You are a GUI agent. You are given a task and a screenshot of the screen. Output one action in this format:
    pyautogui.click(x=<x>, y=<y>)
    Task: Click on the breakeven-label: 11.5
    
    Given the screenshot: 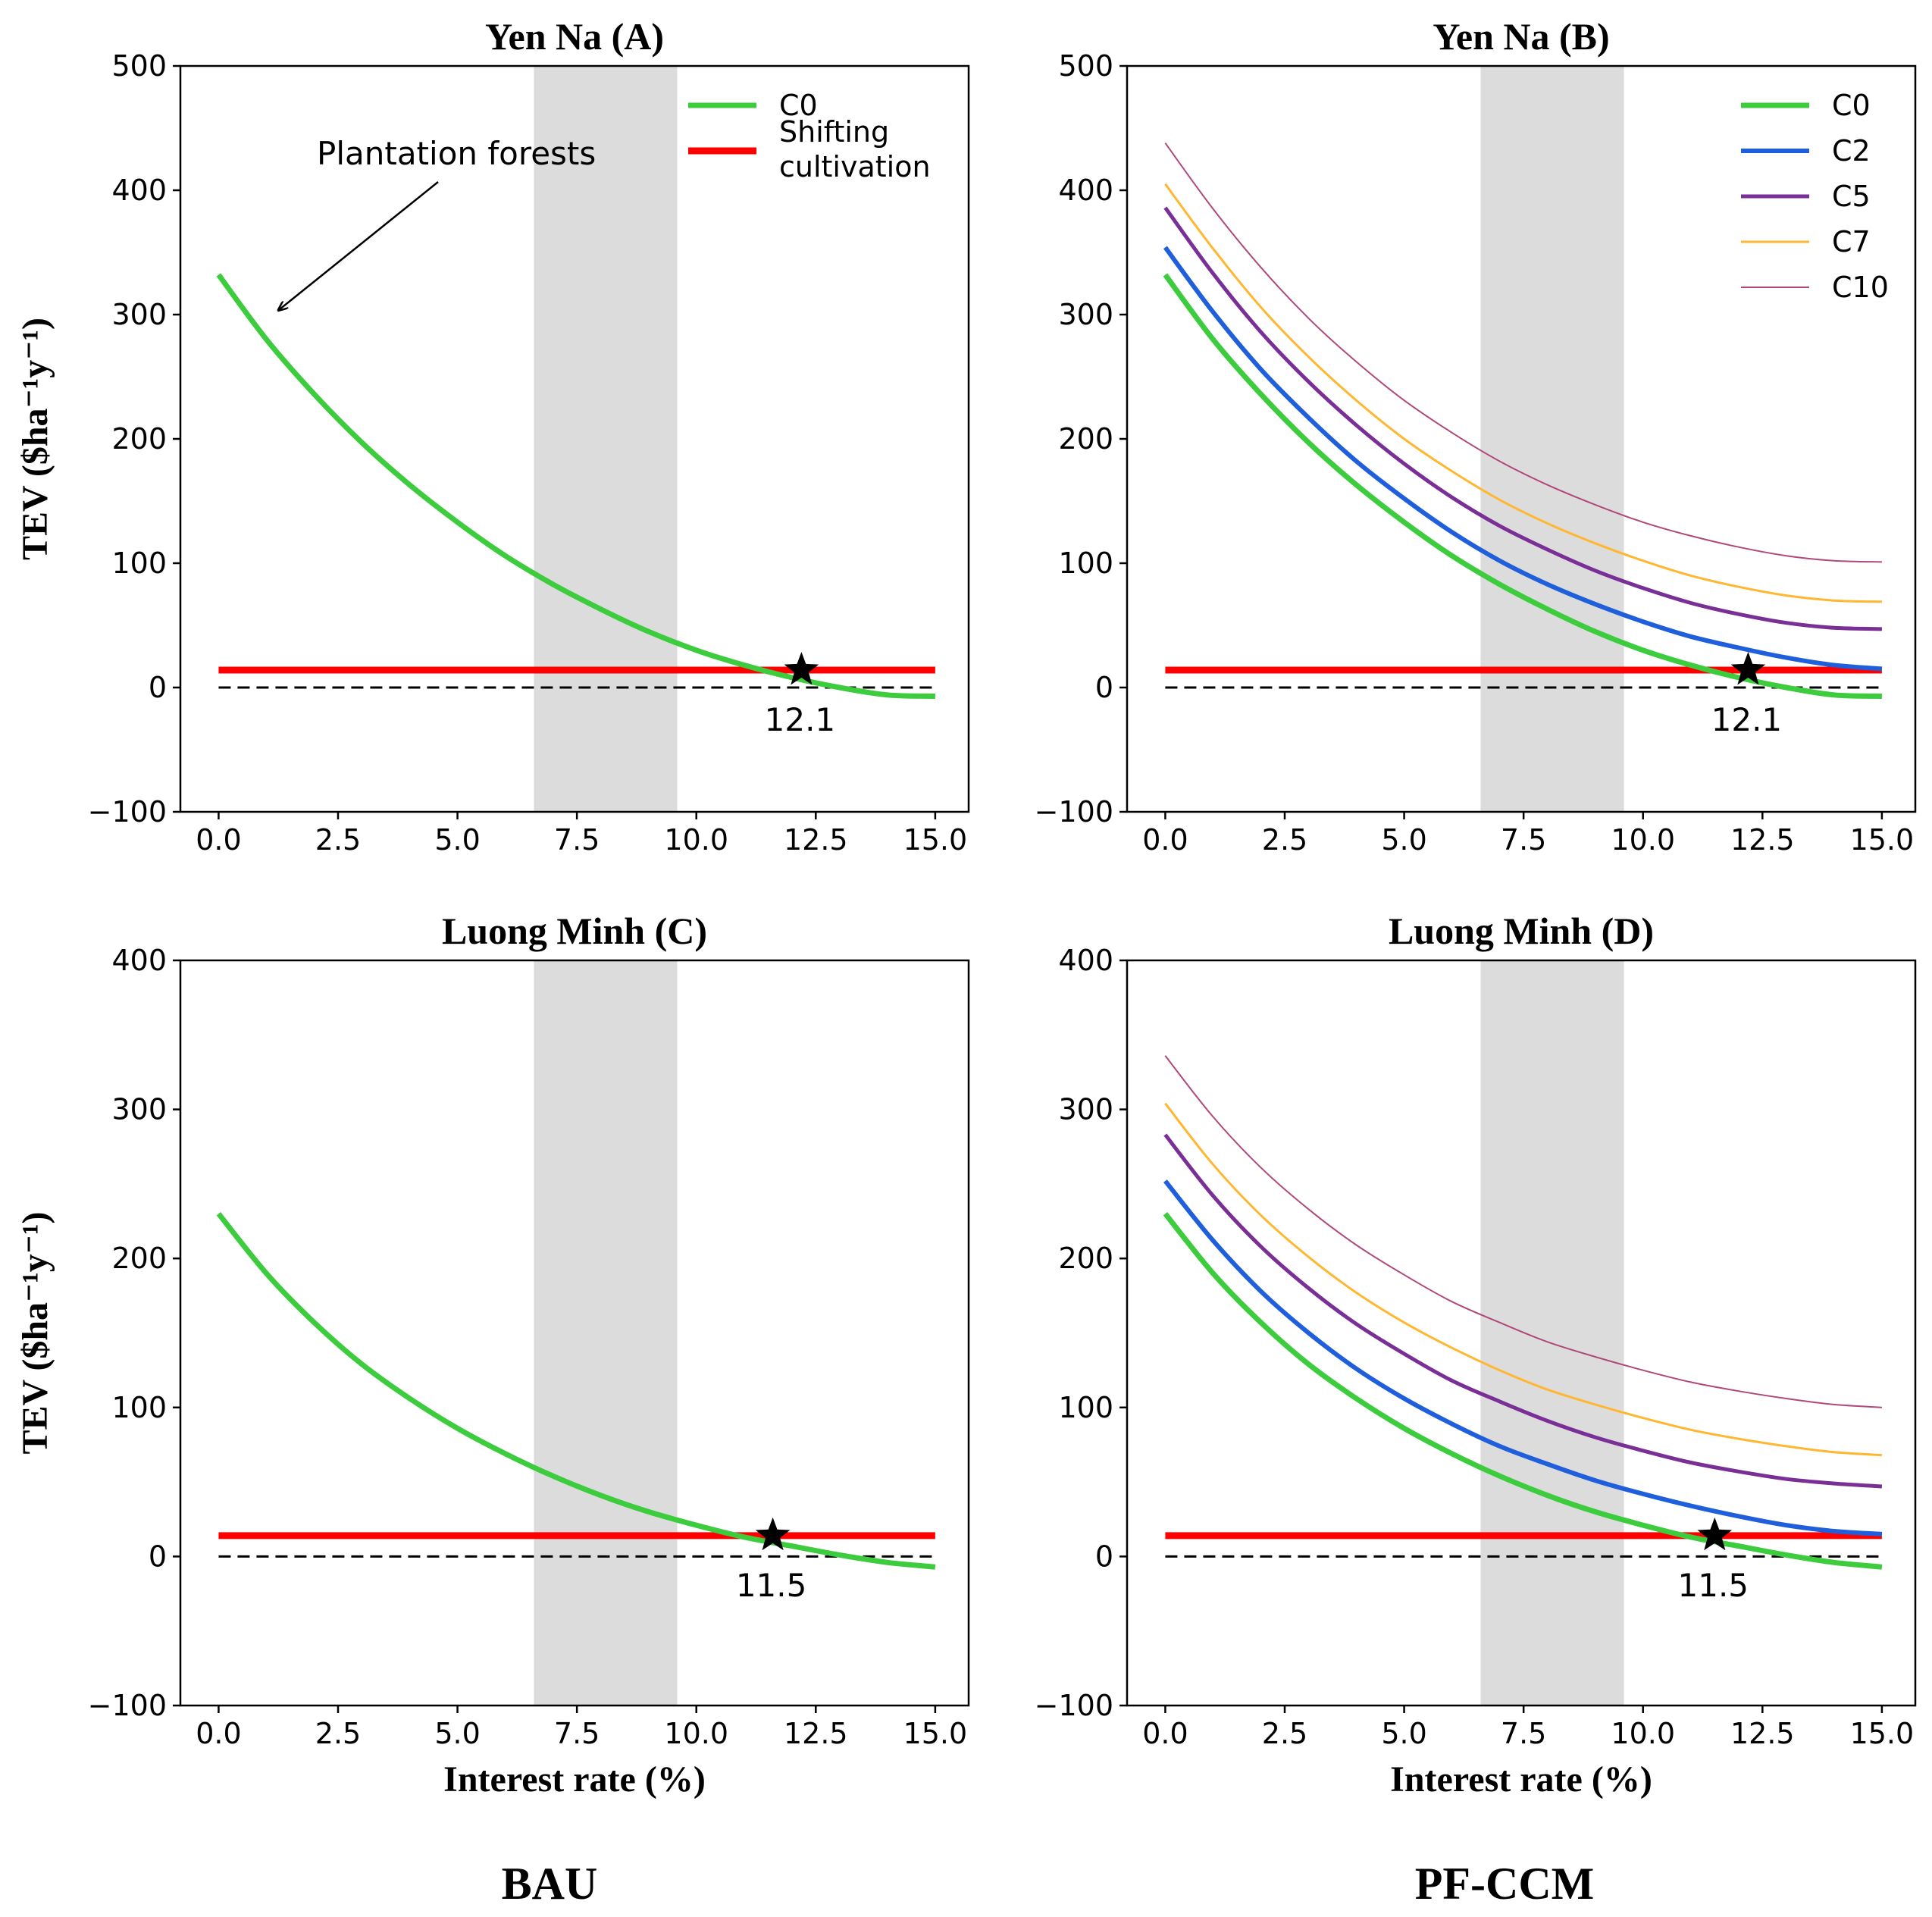 What is the action you would take?
    pyautogui.click(x=1713, y=1585)
    